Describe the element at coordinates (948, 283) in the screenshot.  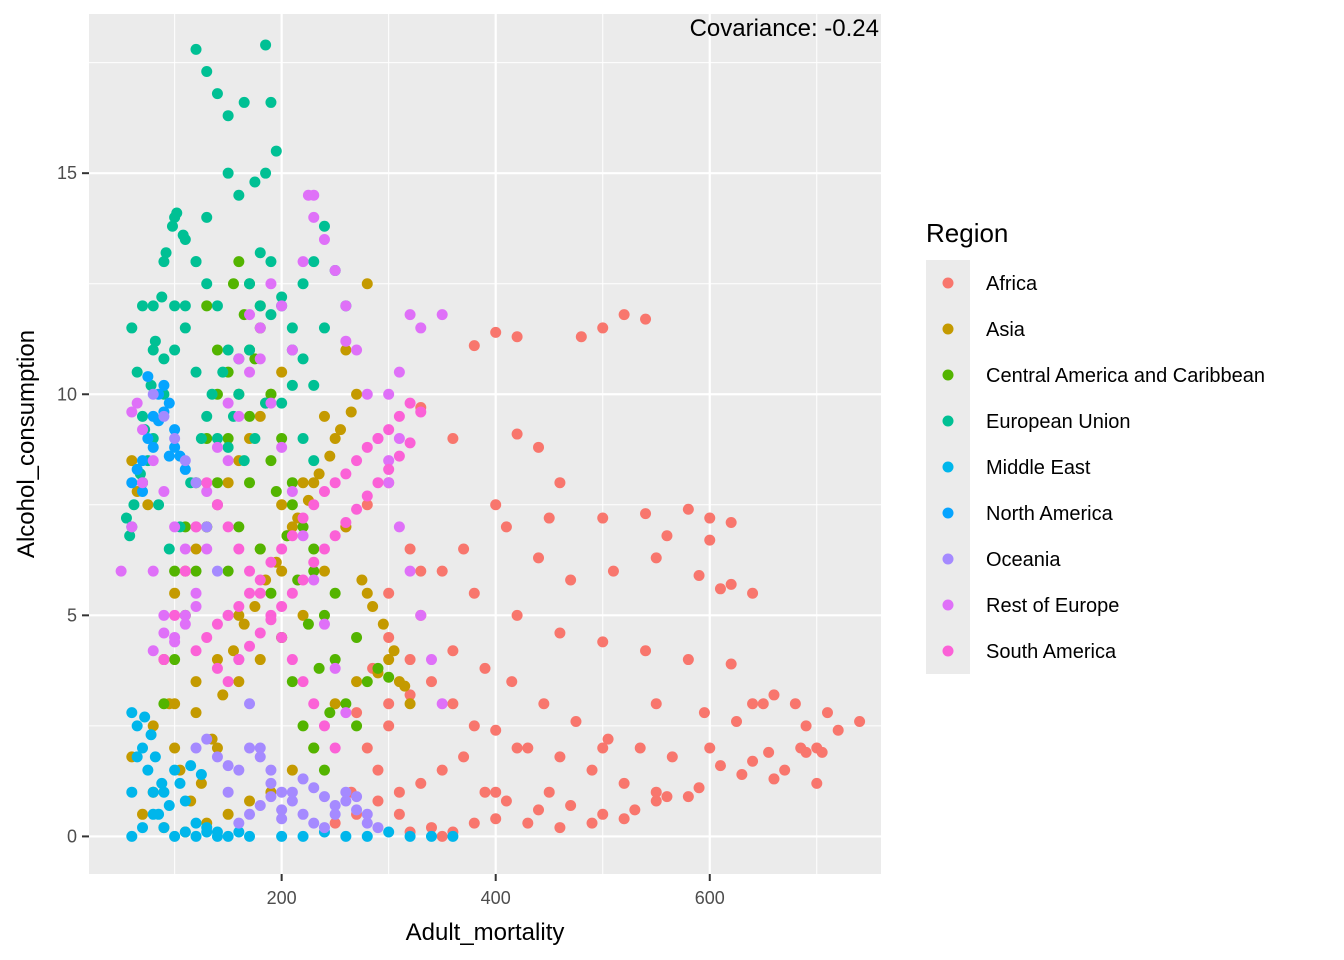
I see `legend-key-africa` at that location.